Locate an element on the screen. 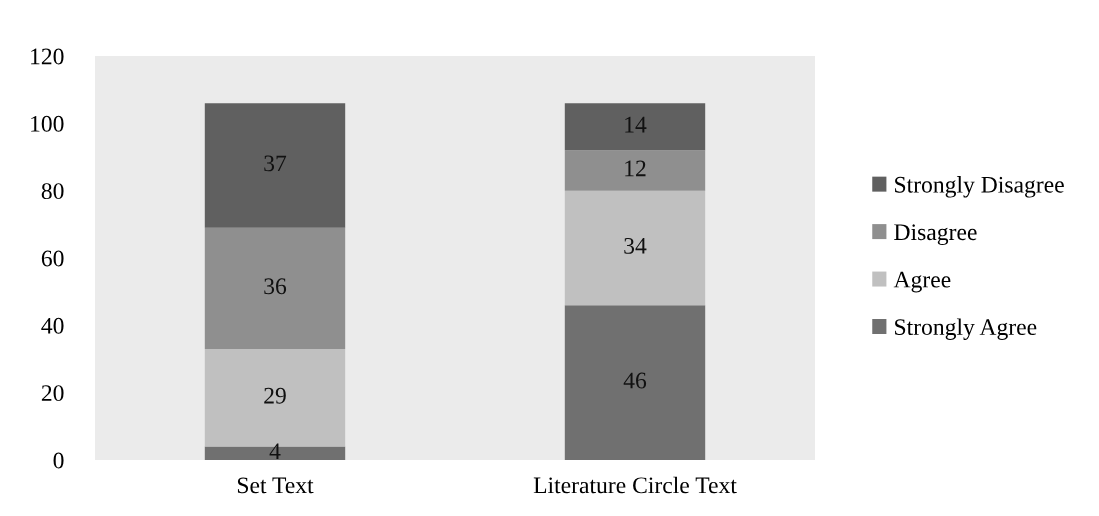 The height and width of the screenshot is (516, 1099). data-label: 12 is located at coordinates (635, 168).